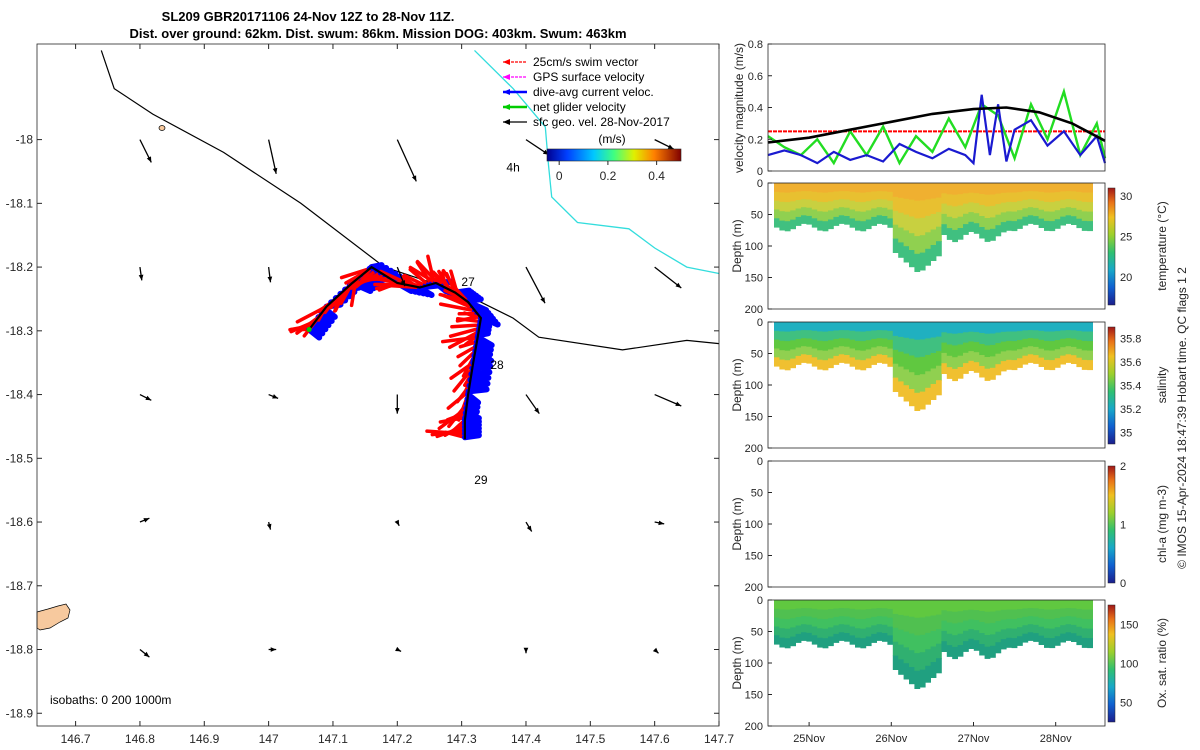 Image resolution: width=1200 pixels, height=750 pixels. Describe the element at coordinates (579, 107) in the screenshot. I see `legend-label: net glider velocity` at that location.